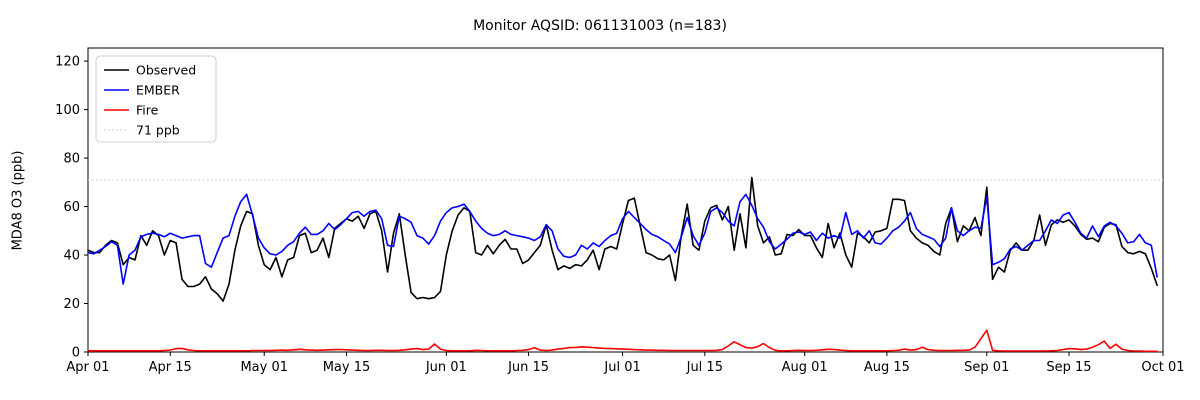 The width and height of the screenshot is (1200, 400). I want to click on legend-label: EMBER, so click(158, 90).